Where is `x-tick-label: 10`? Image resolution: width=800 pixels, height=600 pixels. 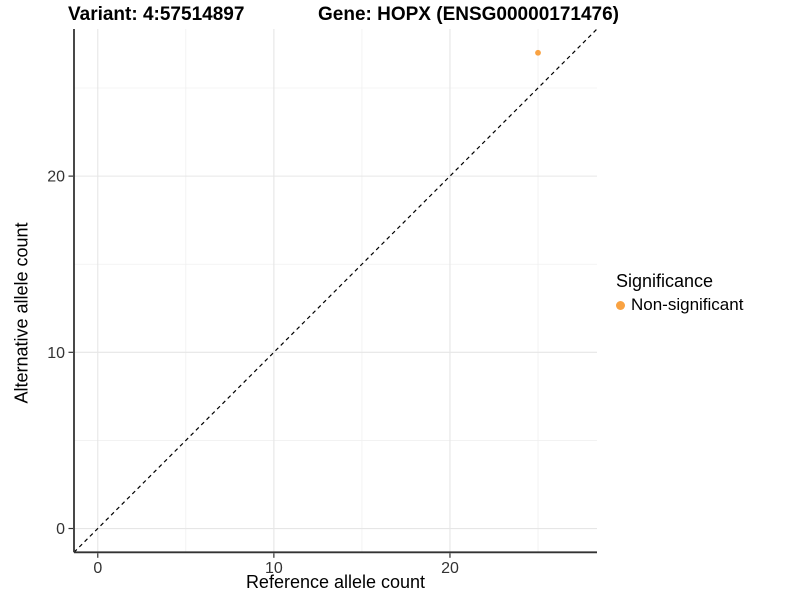 x-tick-label: 10 is located at coordinates (274, 568).